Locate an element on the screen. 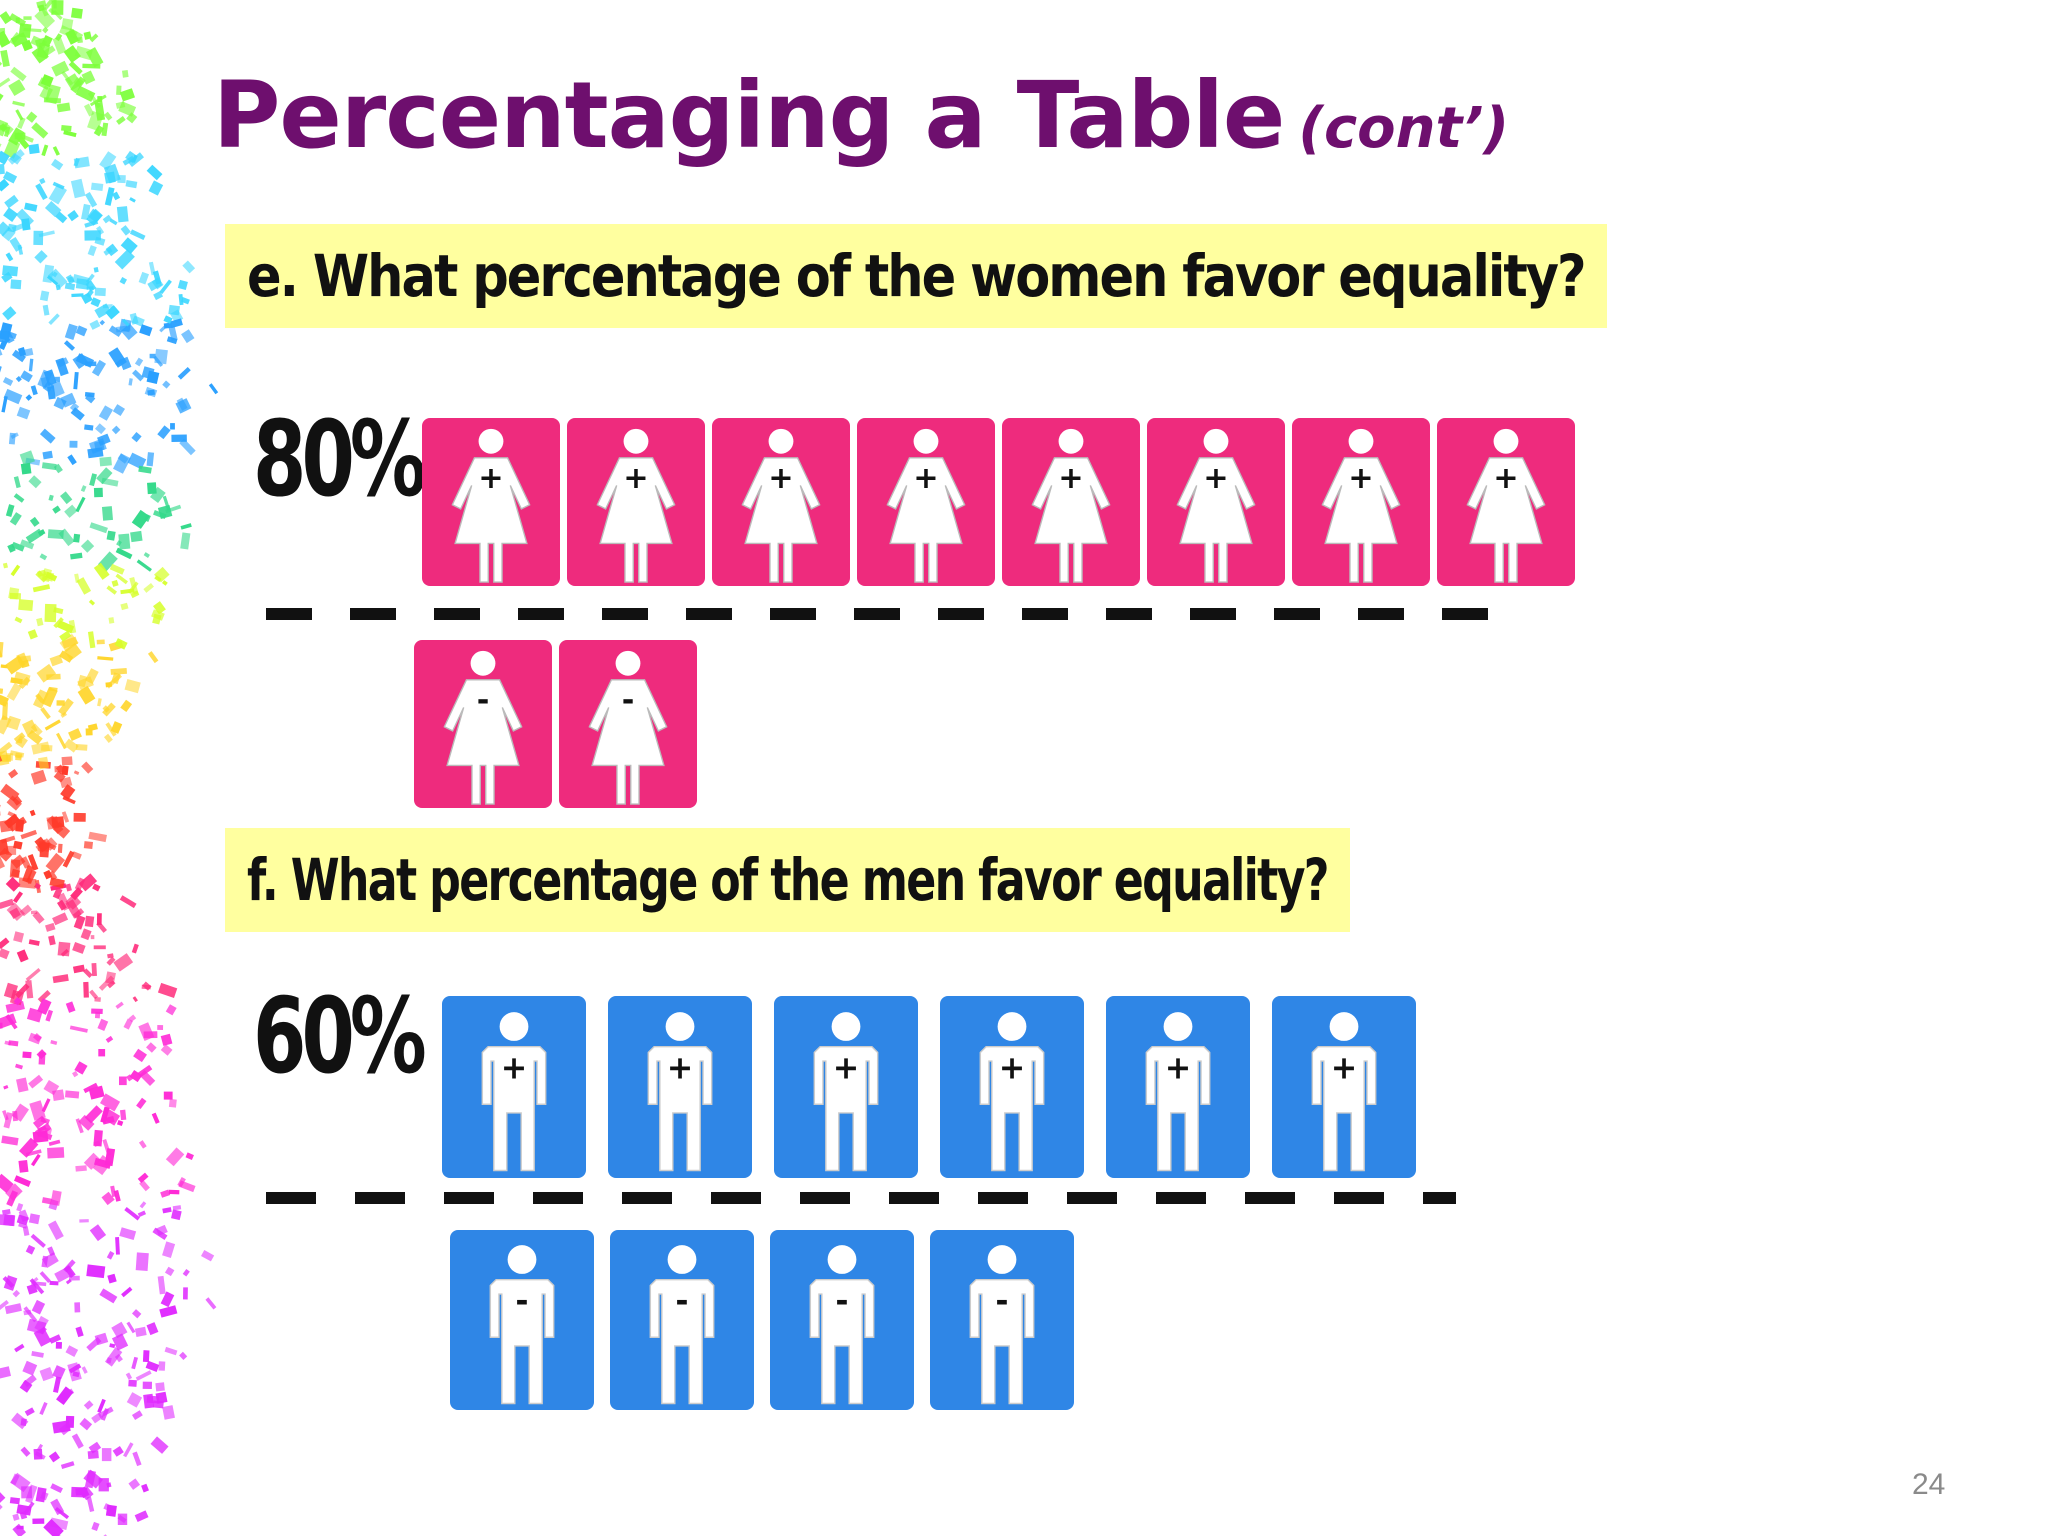  women-percent: 80% is located at coordinates (340, 459).